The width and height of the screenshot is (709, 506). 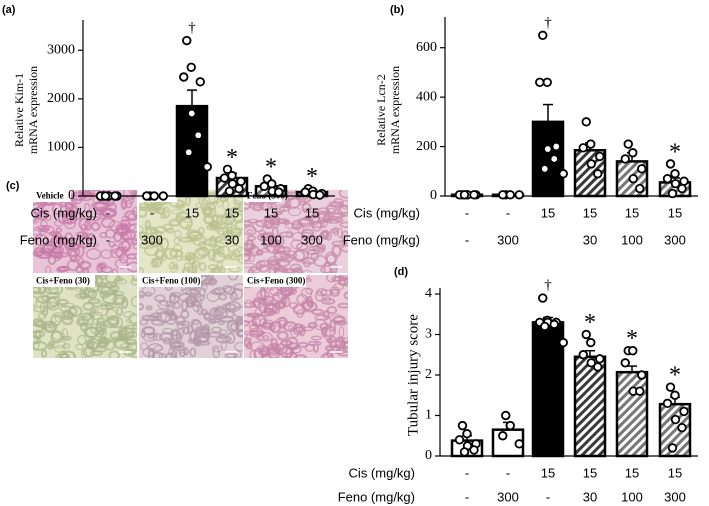 I want to click on condition-label: 100, so click(x=632, y=496).